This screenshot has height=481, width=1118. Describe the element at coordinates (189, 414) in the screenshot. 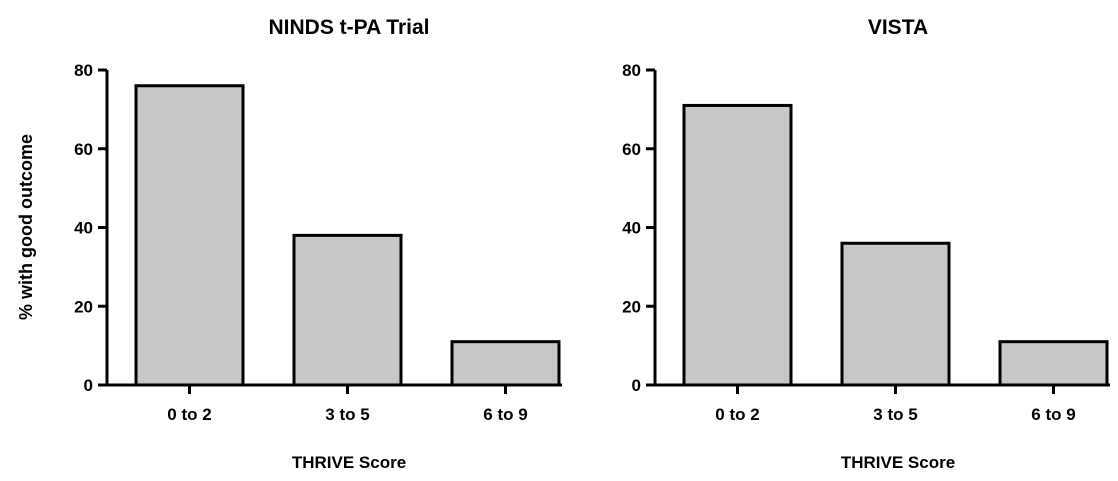

I see `x-tick-label-left-1: 0 to 2` at that location.